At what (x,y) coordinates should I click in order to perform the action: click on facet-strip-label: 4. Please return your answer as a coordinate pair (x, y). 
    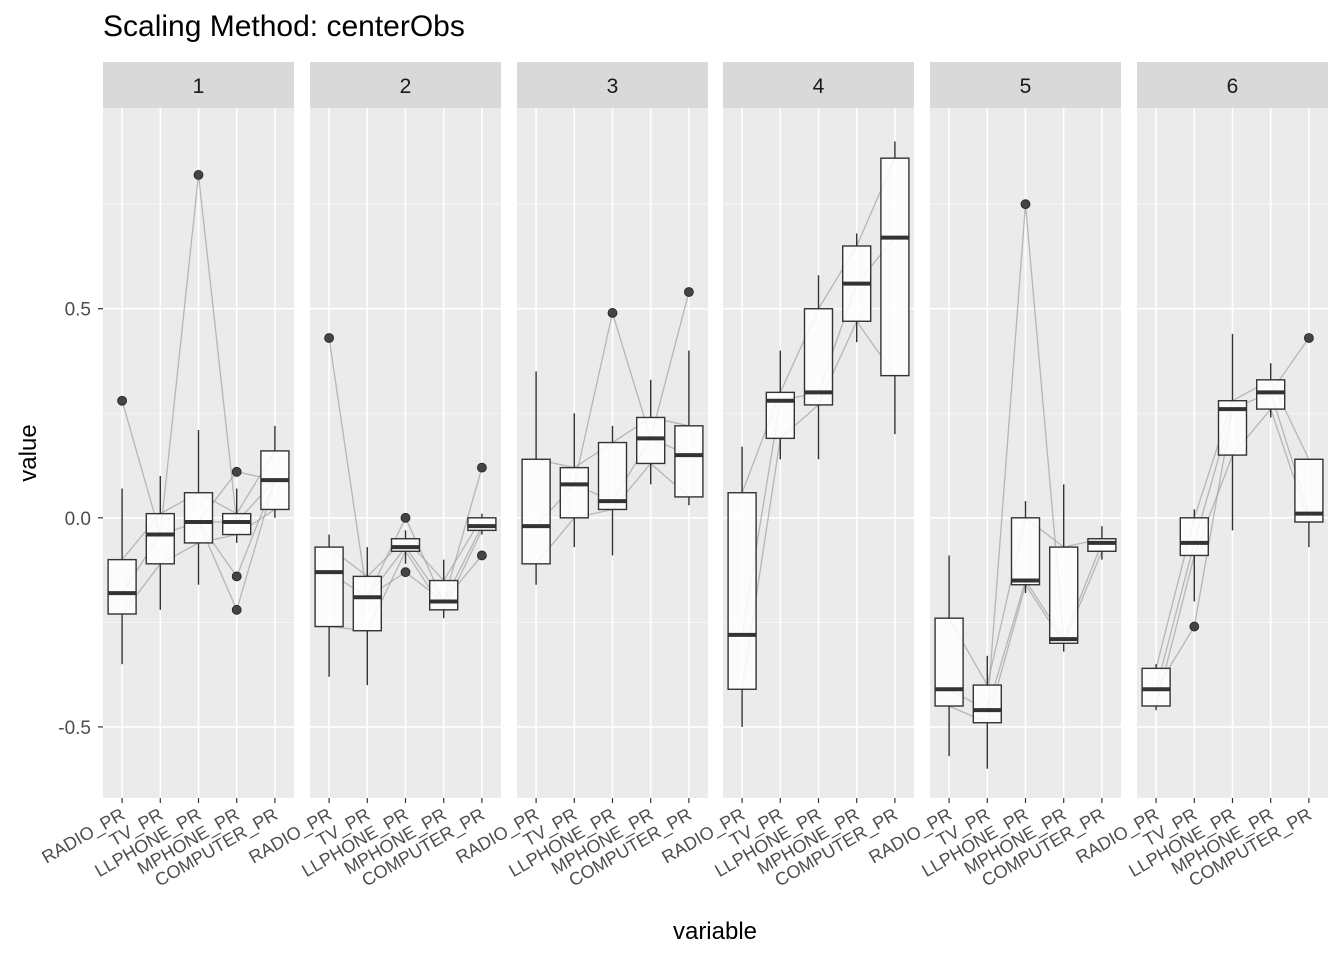
    Looking at the image, I should click on (819, 86).